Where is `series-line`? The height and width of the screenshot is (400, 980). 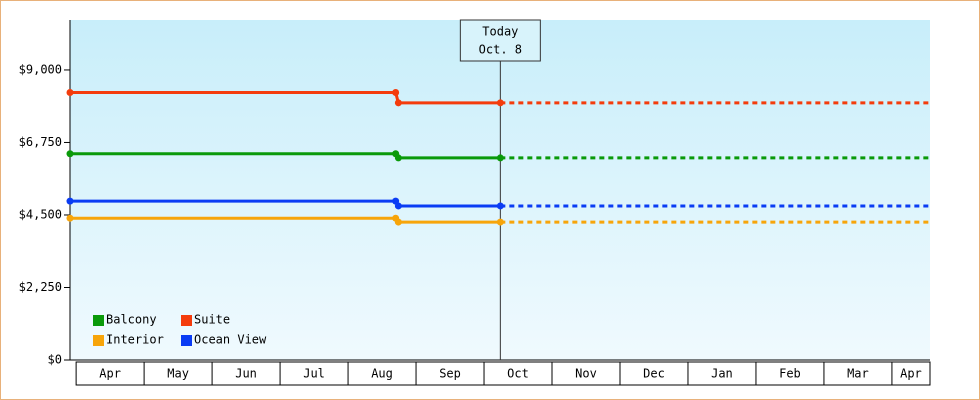
series-line is located at coordinates (285, 98).